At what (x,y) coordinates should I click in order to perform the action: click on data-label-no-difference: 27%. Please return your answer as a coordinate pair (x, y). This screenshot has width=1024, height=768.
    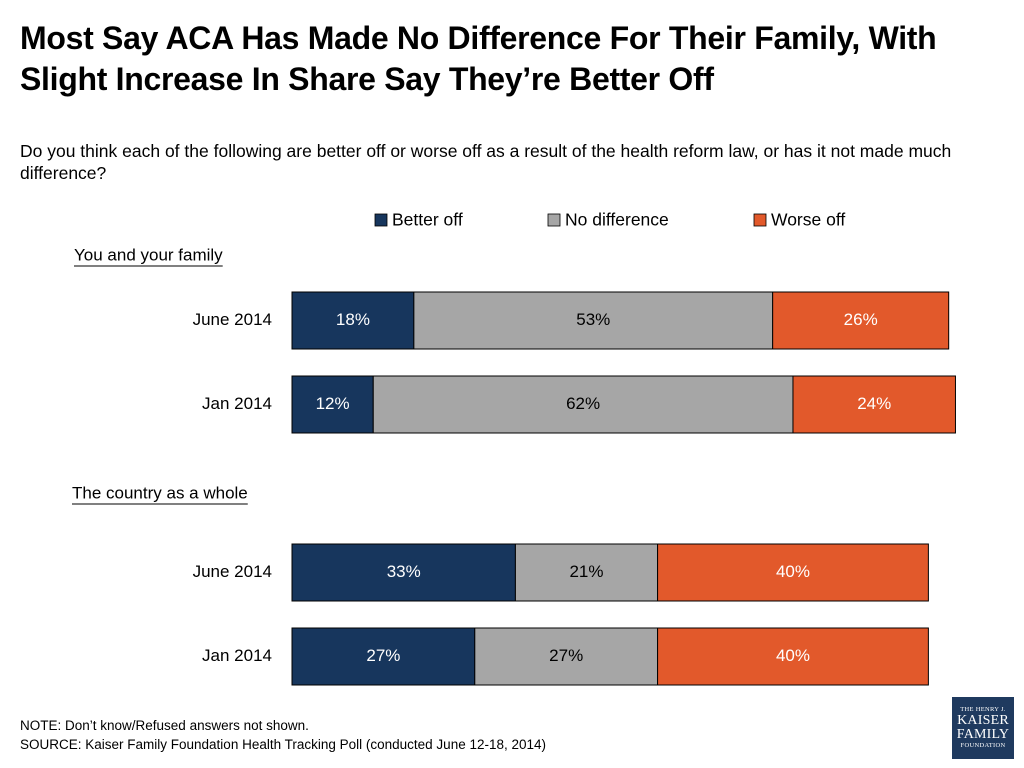
    Looking at the image, I should click on (566, 655).